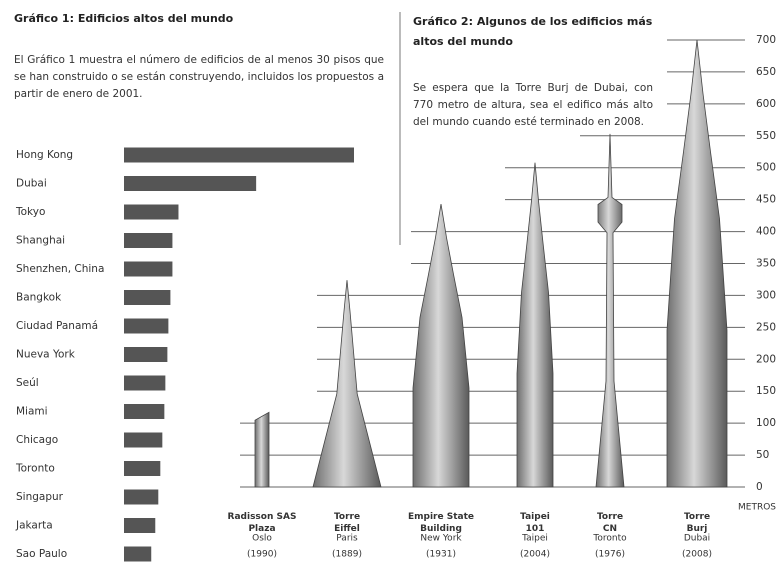  I want to click on building-year: (1976), so click(610, 555).